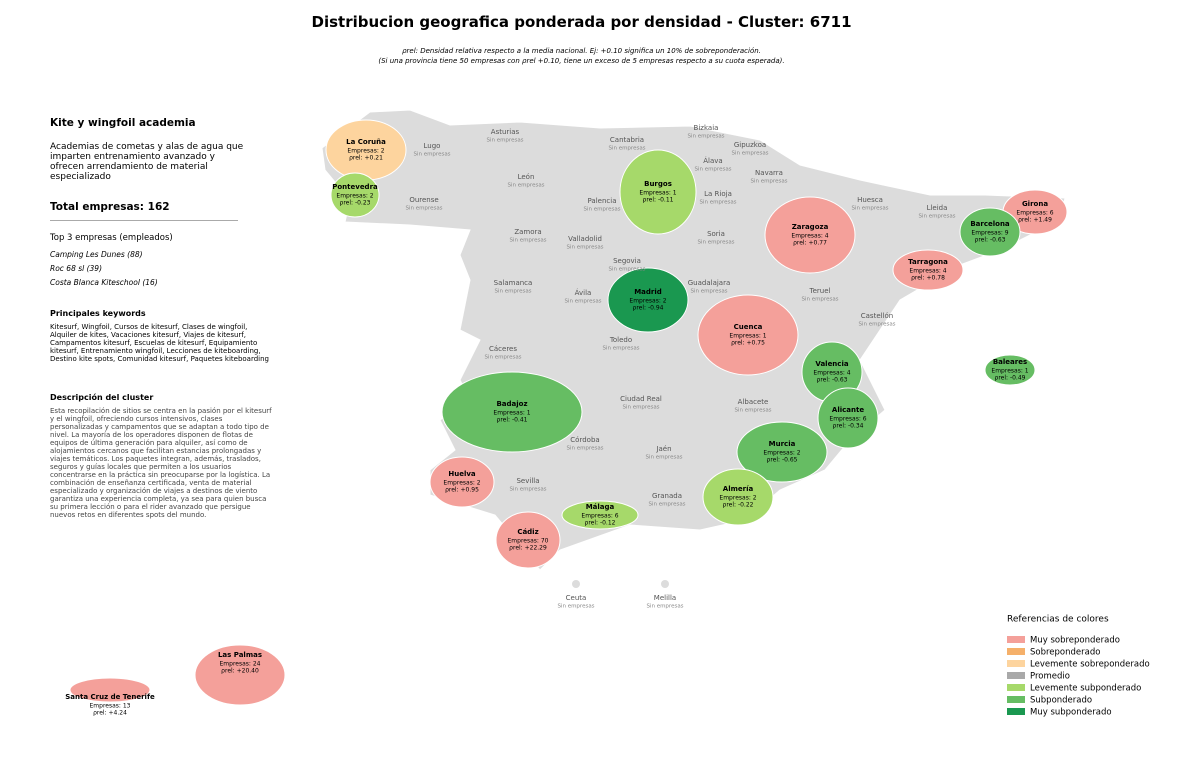 The width and height of the screenshot is (1200, 761). What do you see at coordinates (527, 532) in the screenshot?
I see `province-name: Cádiz` at bounding box center [527, 532].